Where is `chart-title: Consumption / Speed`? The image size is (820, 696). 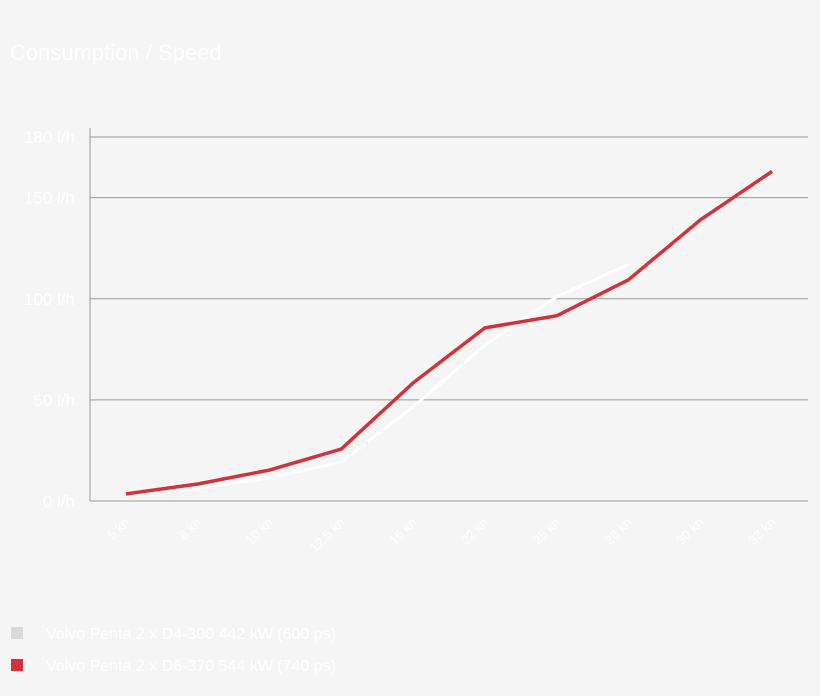 chart-title: Consumption / Speed is located at coordinates (116, 52).